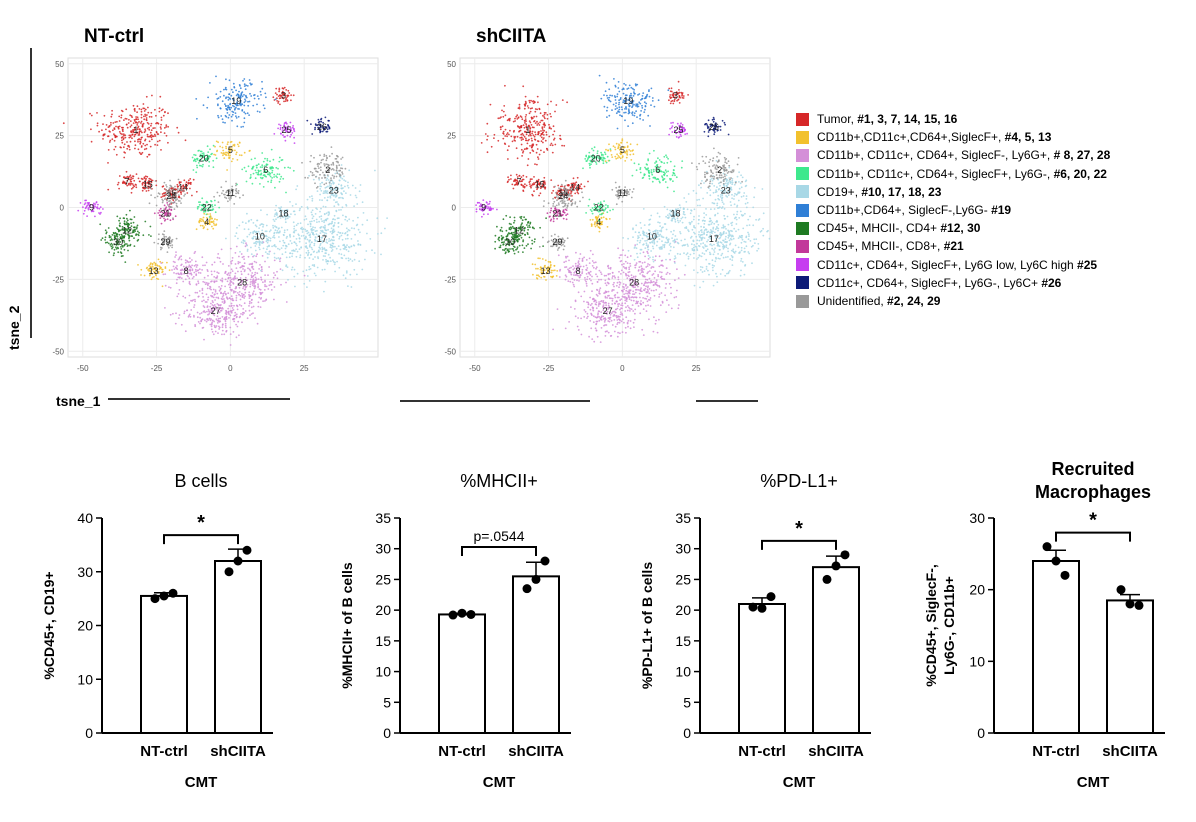 This screenshot has height=822, width=1196. What do you see at coordinates (260, 236) in the screenshot?
I see `cluster-label: 10` at bounding box center [260, 236].